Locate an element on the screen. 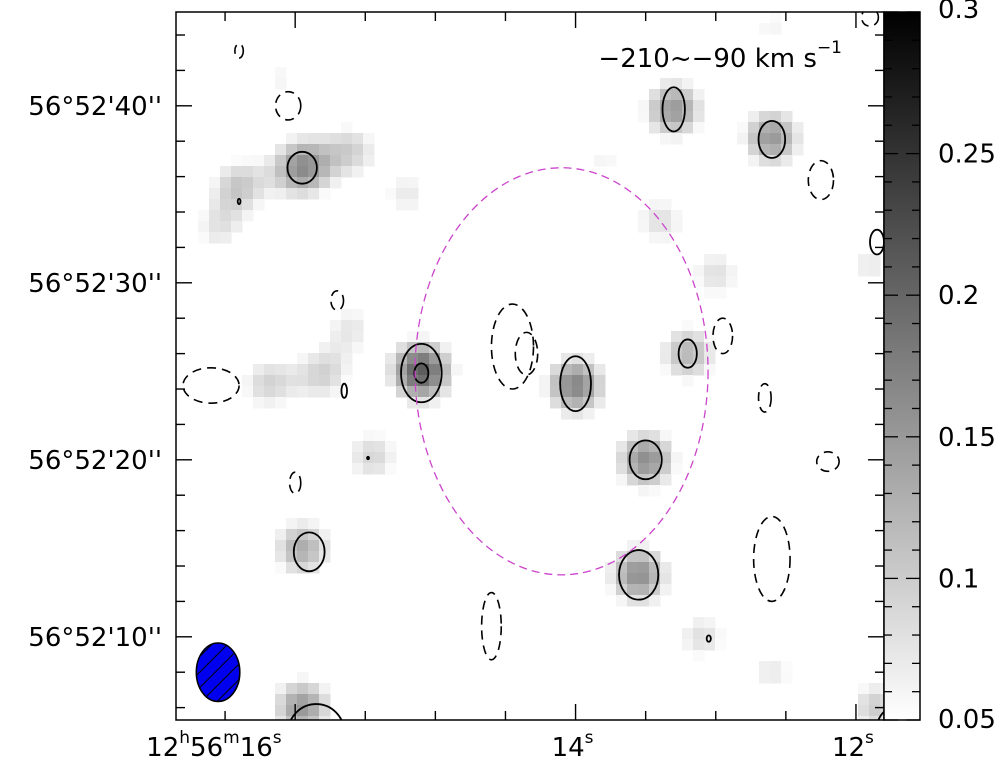  negative-contour is located at coordinates (771, 559).